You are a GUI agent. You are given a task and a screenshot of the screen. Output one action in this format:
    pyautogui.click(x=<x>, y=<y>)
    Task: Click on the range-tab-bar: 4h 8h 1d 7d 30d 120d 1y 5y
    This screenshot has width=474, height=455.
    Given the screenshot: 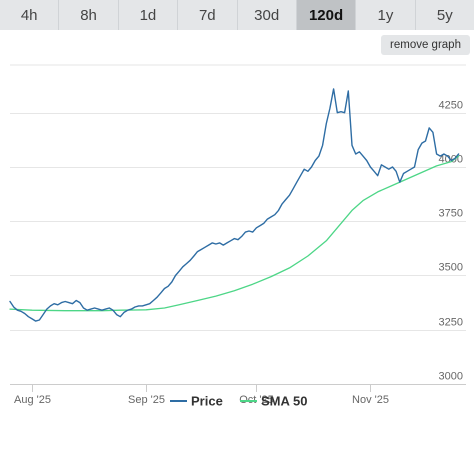 What is the action you would take?
    pyautogui.click(x=237, y=15)
    